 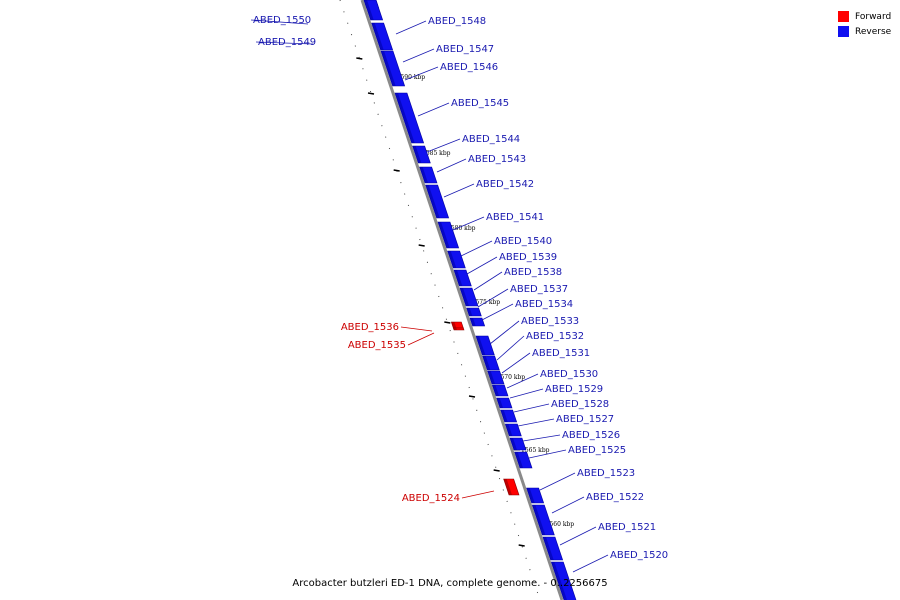 What do you see at coordinates (465, 49) in the screenshot?
I see `gene-label: ABED_1547` at bounding box center [465, 49].